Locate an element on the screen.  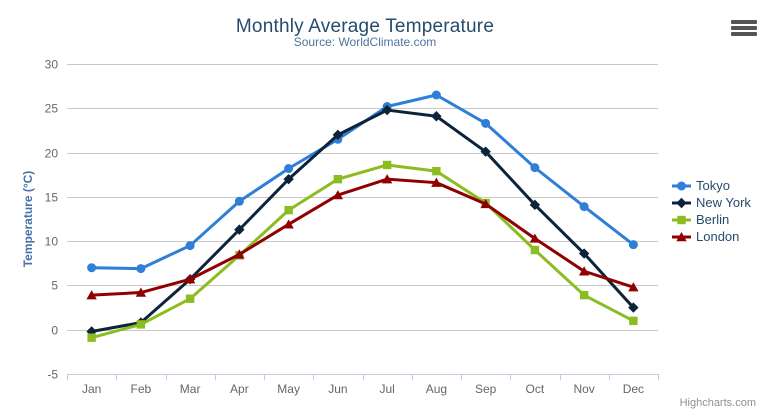
export-menu-button is located at coordinates (744, 28).